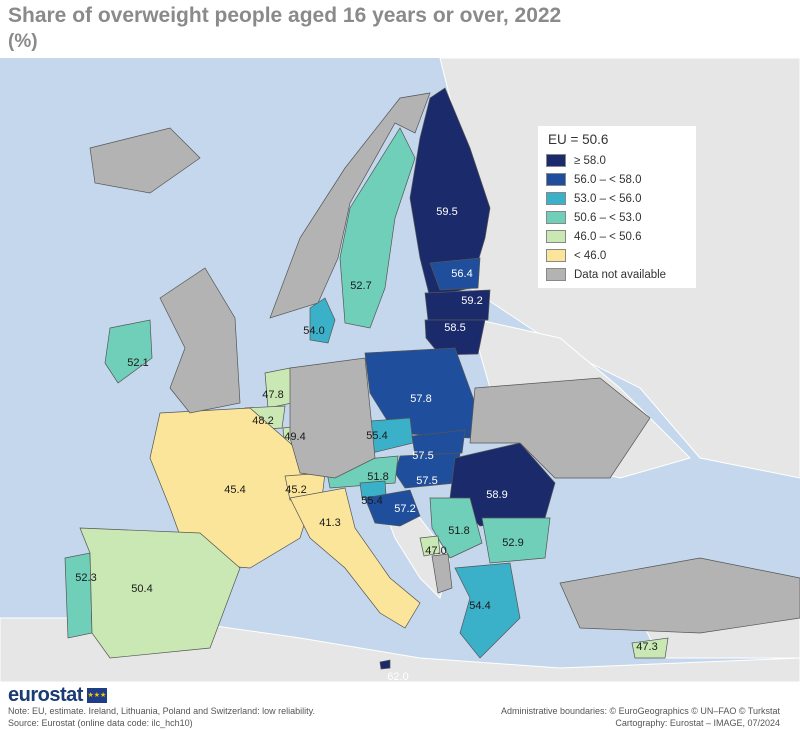 This screenshot has height=731, width=800. Describe the element at coordinates (385, 664) in the screenshot. I see `country-malta` at that location.